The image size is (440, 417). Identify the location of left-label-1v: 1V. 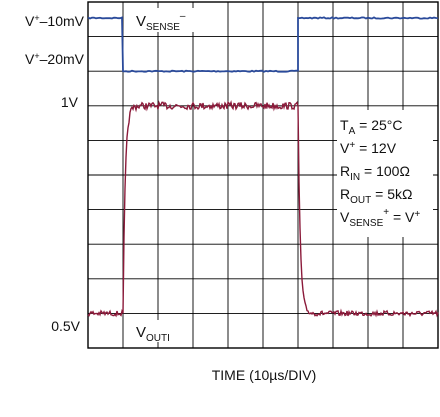
(70, 102).